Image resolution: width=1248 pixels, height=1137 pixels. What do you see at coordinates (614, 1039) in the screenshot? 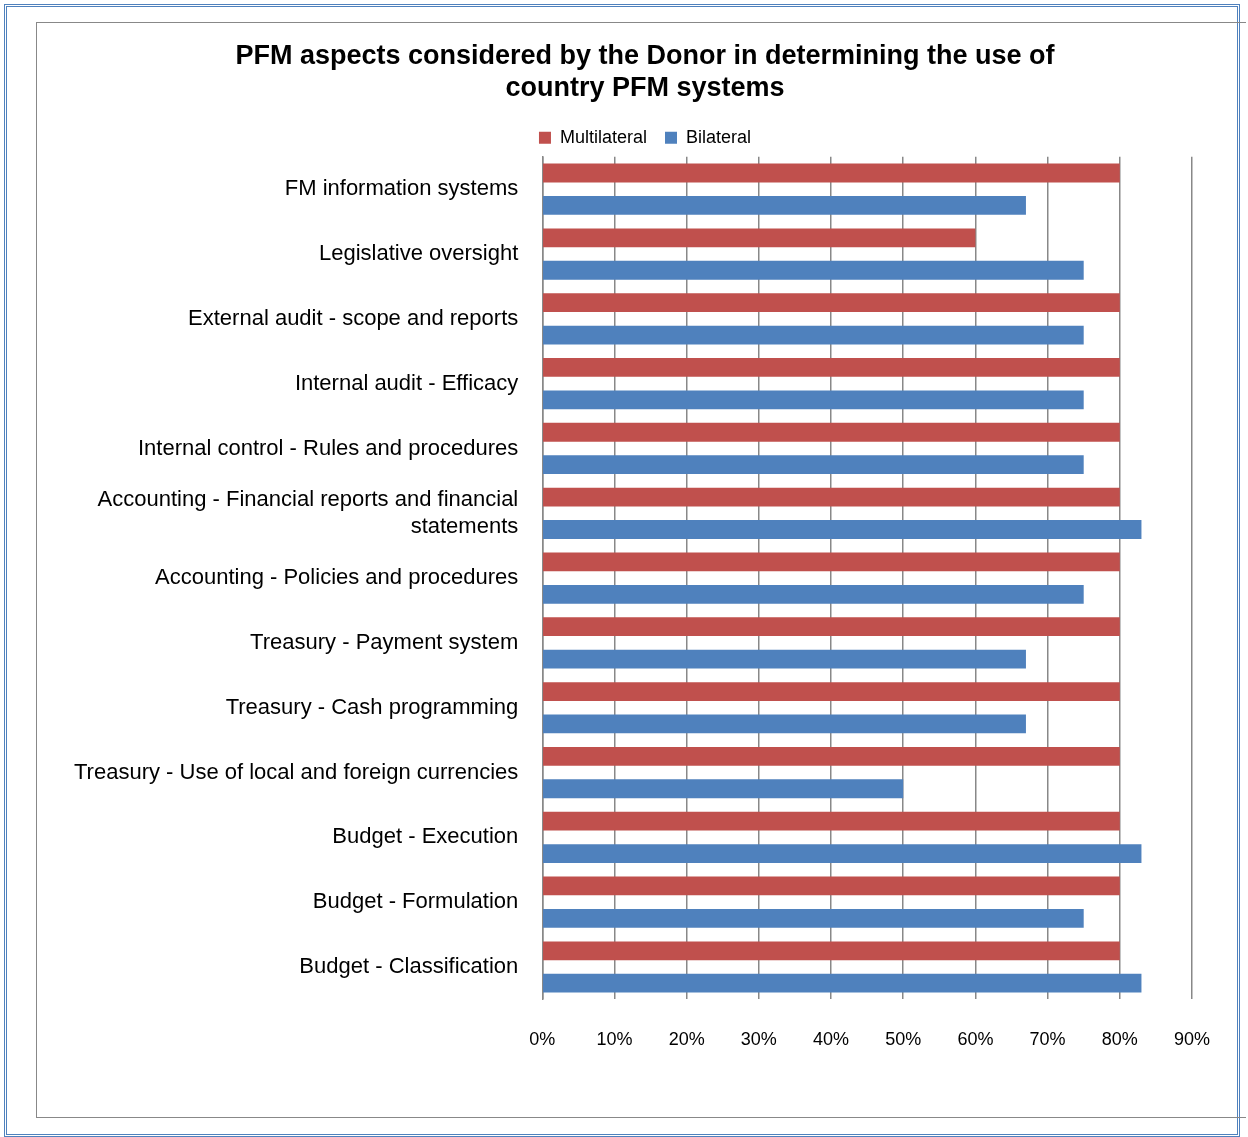
I see `x-tick-label: 10%` at bounding box center [614, 1039].